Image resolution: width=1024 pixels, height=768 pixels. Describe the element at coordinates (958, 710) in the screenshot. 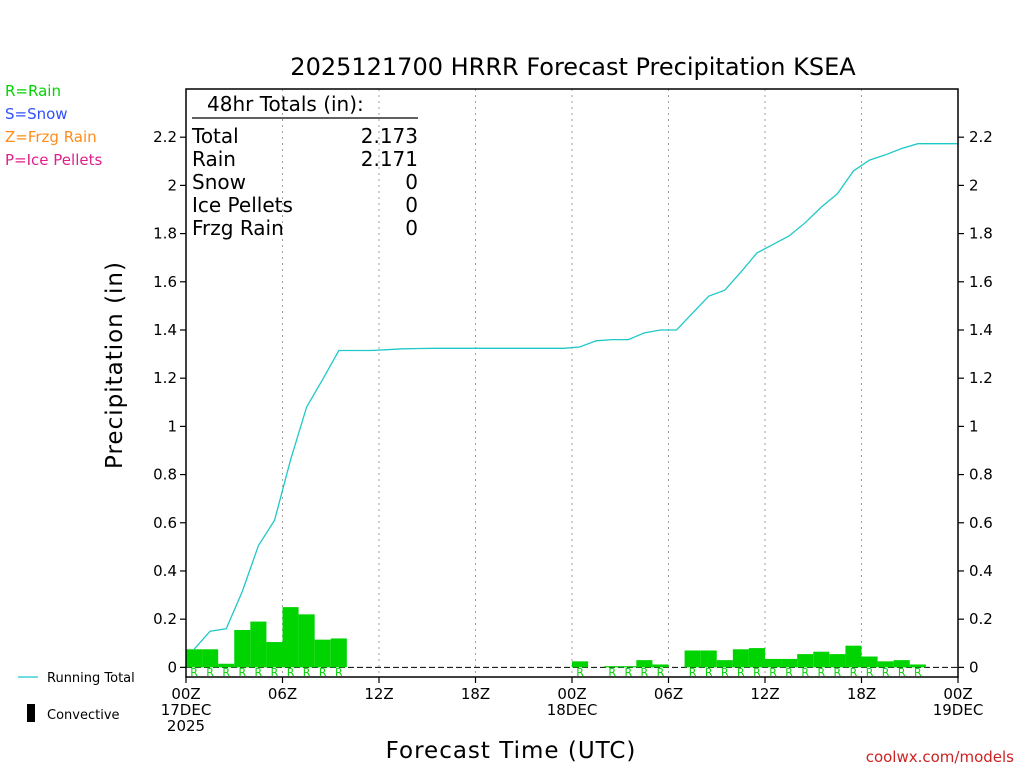

I see `x-tick-label: 19DEC` at that location.